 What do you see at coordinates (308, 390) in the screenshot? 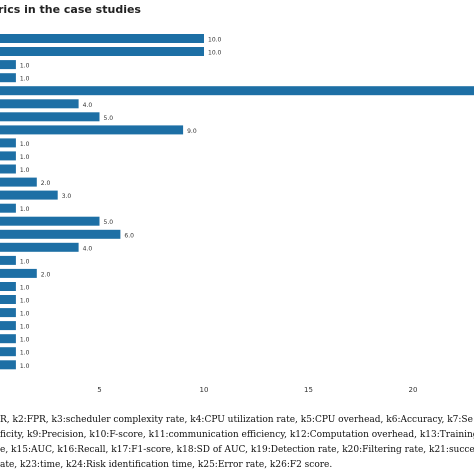
I see `x-tick-label: 15` at bounding box center [308, 390].